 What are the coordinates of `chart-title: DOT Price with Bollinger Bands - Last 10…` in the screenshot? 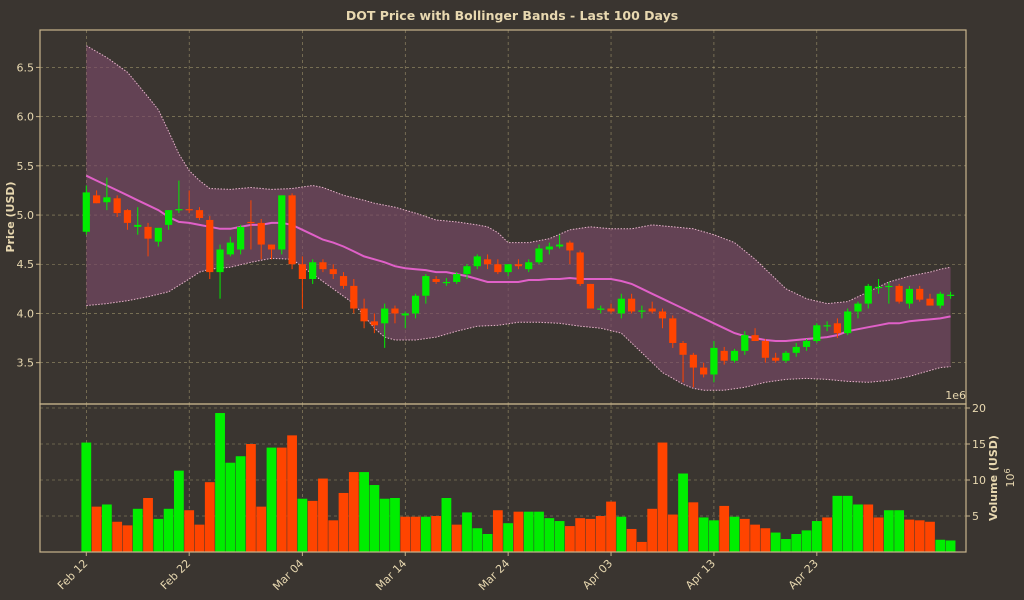 It's located at (512, 15).